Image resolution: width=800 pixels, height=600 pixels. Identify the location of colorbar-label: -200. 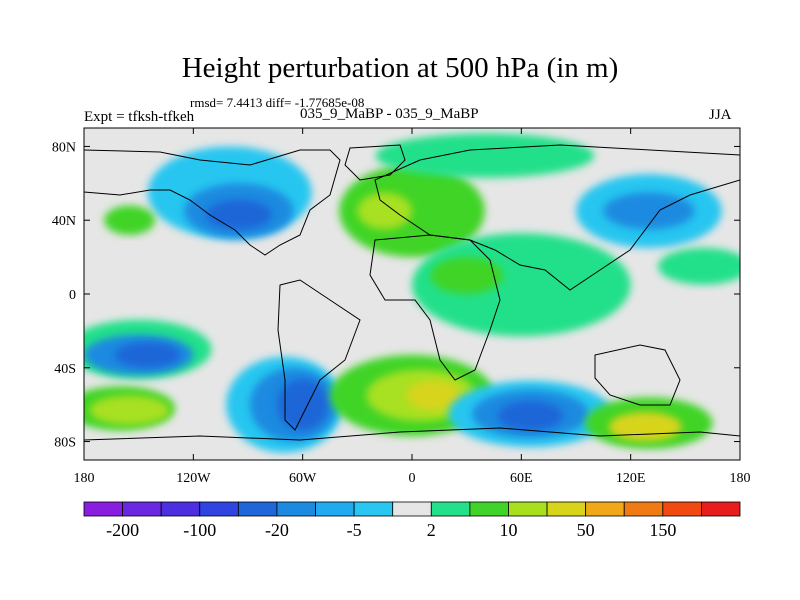
(122, 530).